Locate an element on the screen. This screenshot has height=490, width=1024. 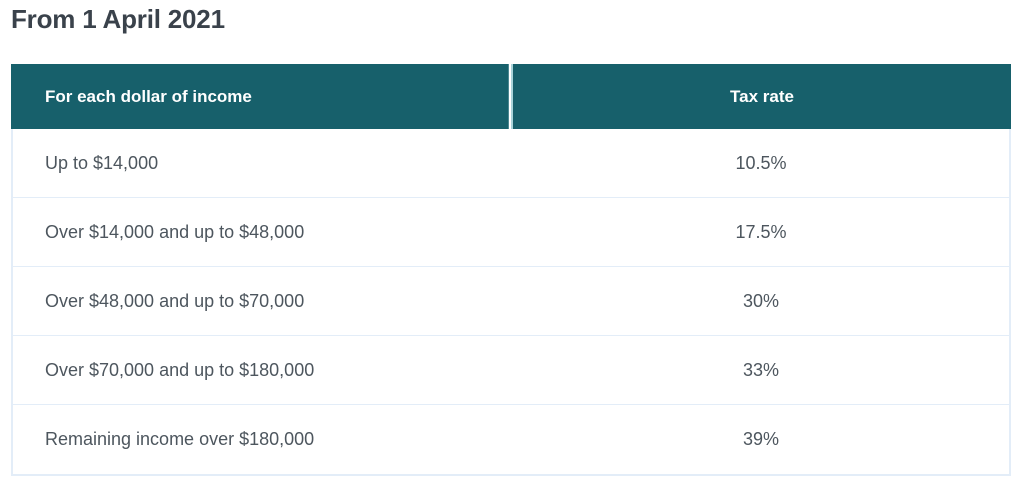
tax-rate-cell: 10.5% is located at coordinates (761, 162).